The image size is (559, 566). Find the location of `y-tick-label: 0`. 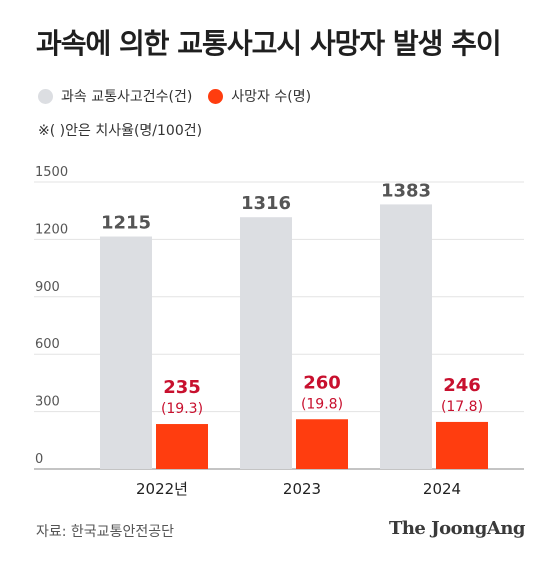

y-tick-label: 0 is located at coordinates (39, 459).